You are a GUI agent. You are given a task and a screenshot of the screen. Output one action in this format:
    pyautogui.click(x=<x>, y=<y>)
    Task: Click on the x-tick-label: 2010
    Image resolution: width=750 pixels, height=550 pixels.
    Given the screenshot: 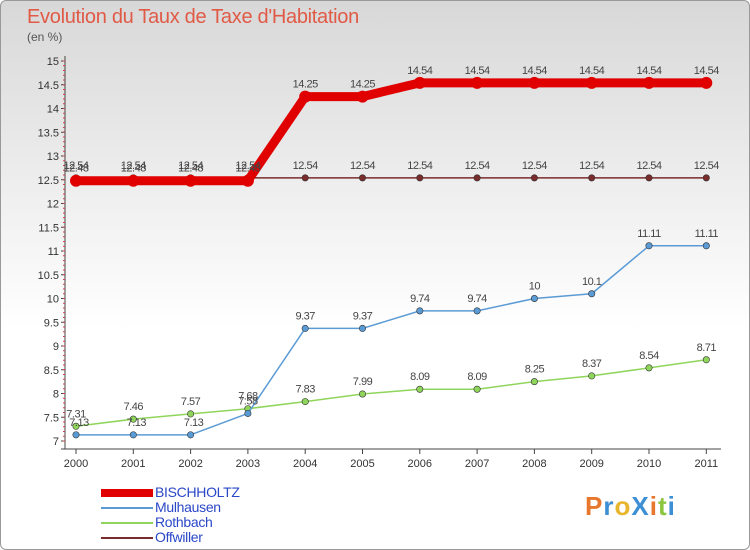 What is the action you would take?
    pyautogui.click(x=649, y=464)
    